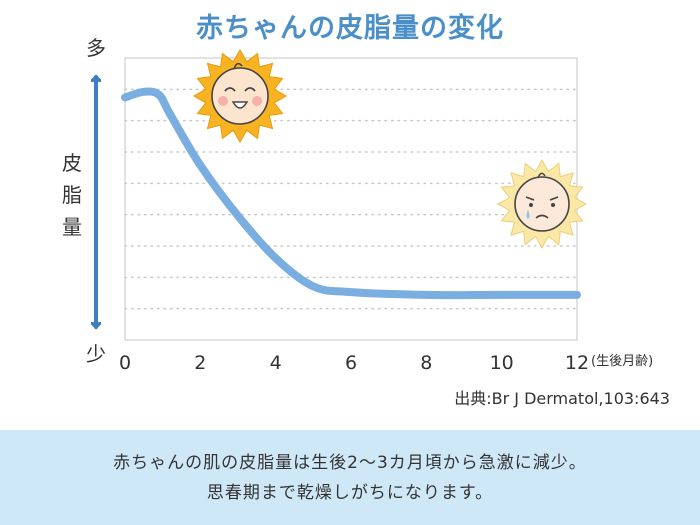  What do you see at coordinates (350, 462) in the screenshot?
I see `caption-line-1: 赤ちゃんの肌の皮脂量は生後2〜3カ月頃から急激に減少。` at bounding box center [350, 462].